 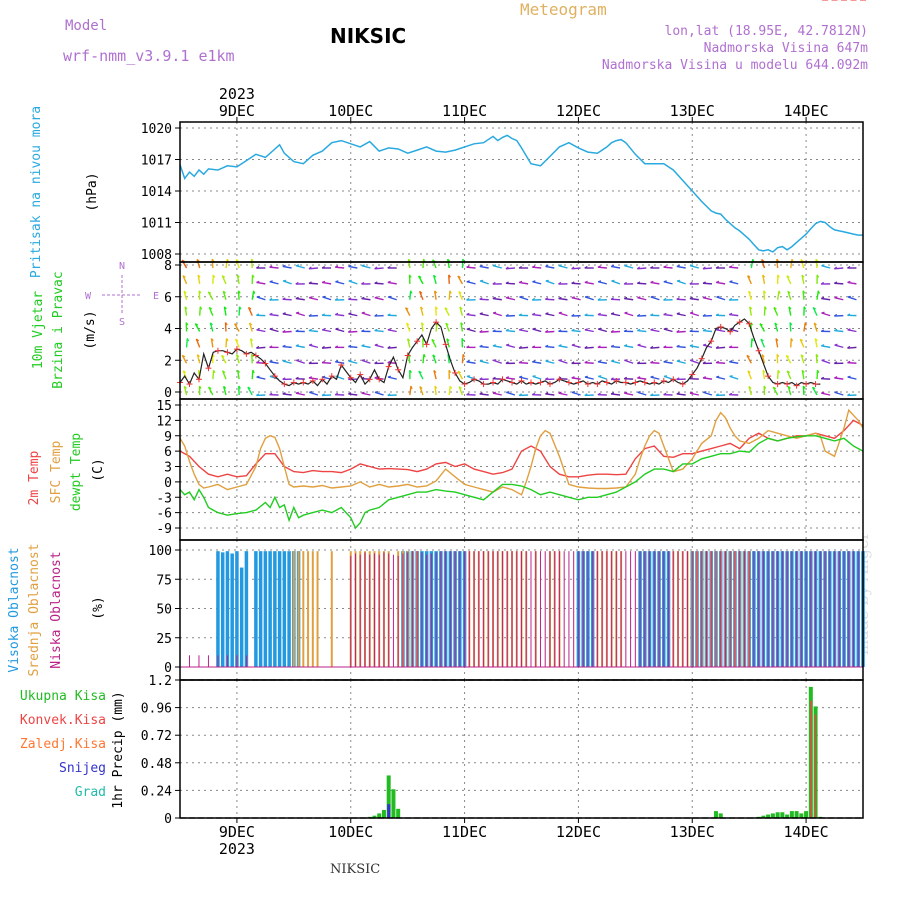 I want to click on temperature-tick-label: 0, so click(x=168, y=483).